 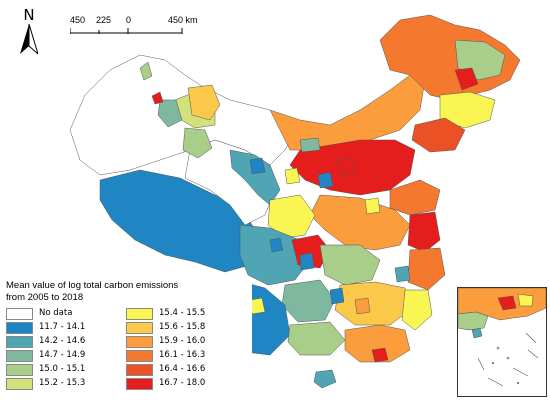 I want to click on region-guangxi, so click(x=316, y=338).